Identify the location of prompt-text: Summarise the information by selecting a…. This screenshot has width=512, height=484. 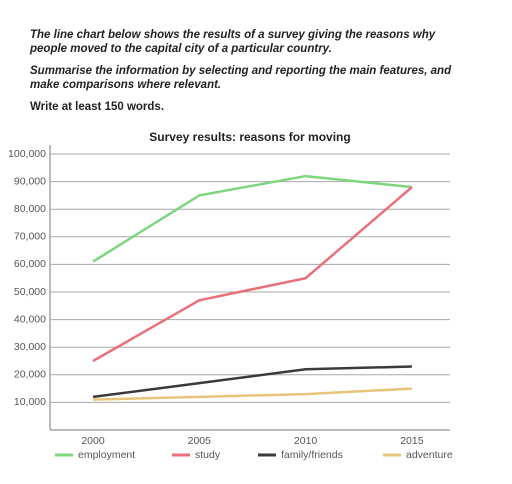
(241, 78).